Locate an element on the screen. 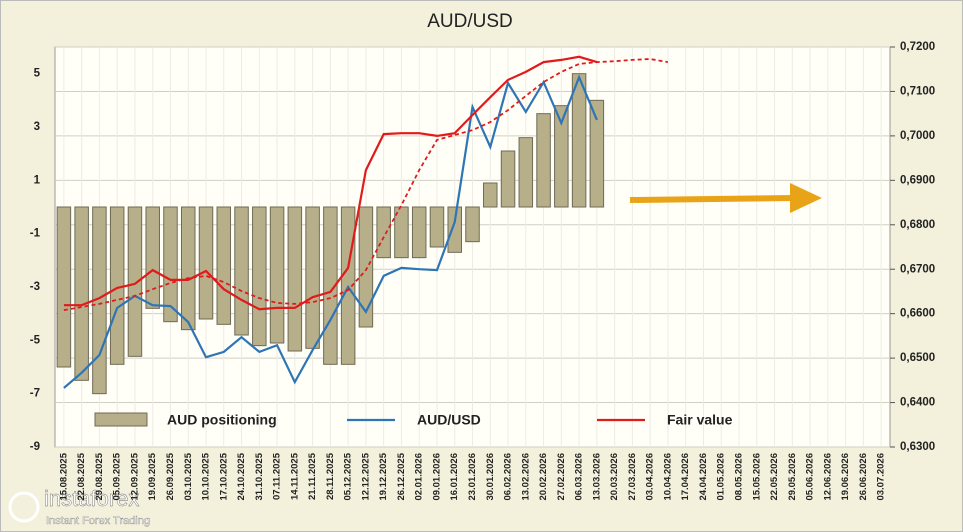 Image resolution: width=963 pixels, height=532 pixels. x-tick-label: 10.04.2026 is located at coordinates (667, 477).